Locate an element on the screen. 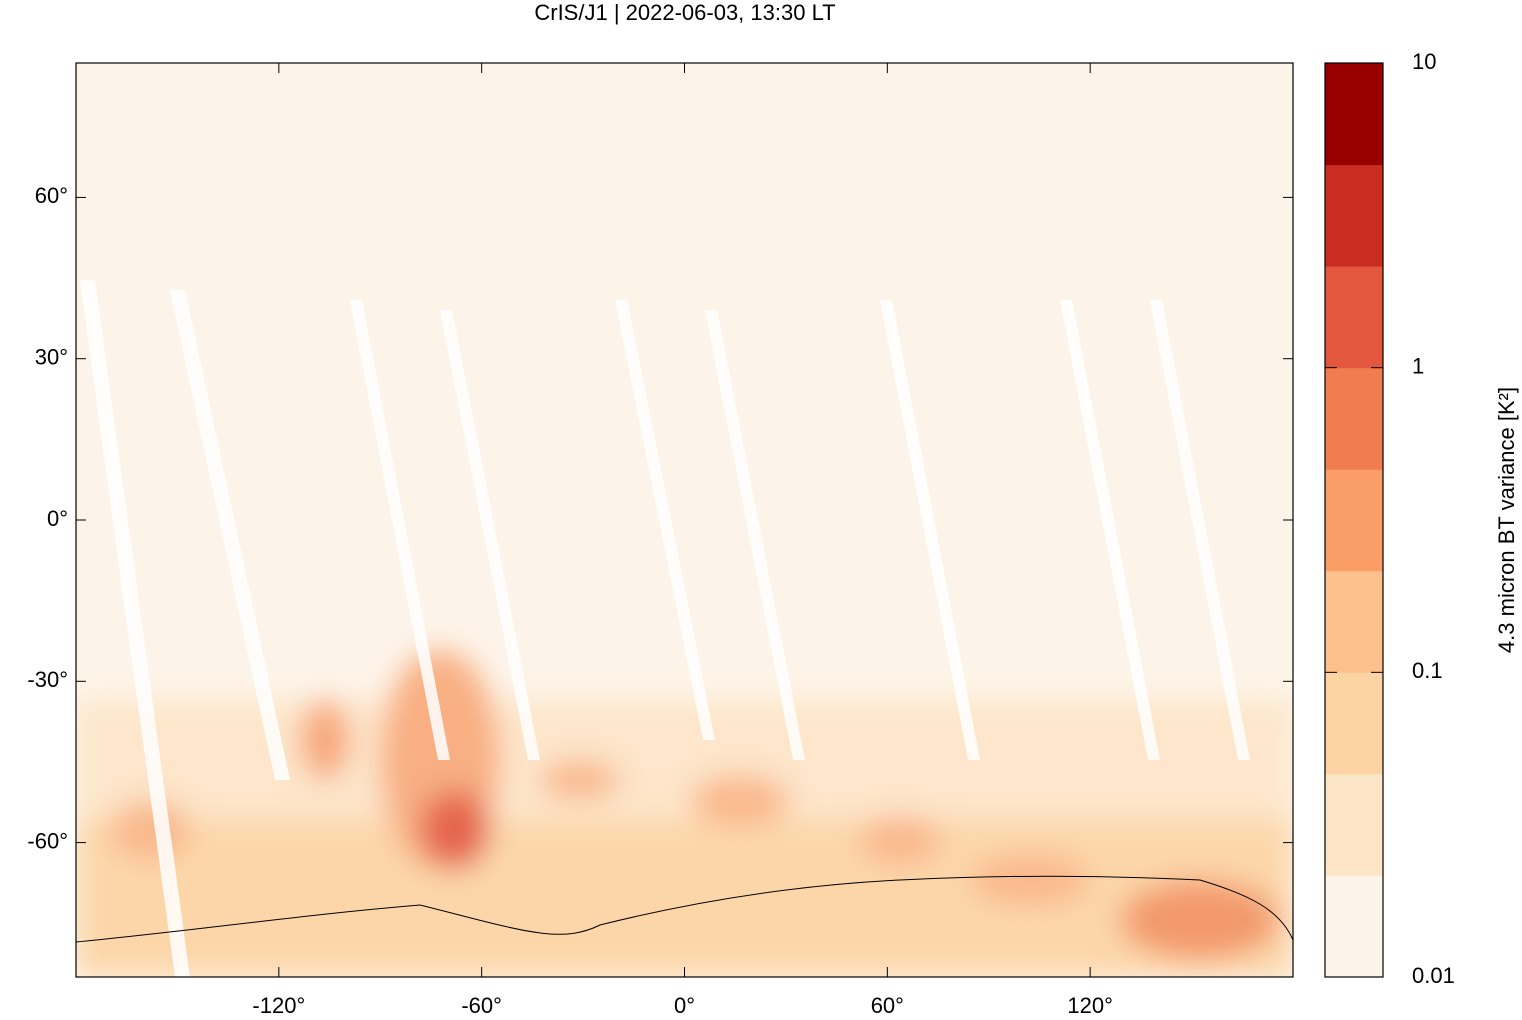 The width and height of the screenshot is (1522, 1020). x-tick-label: 120° is located at coordinates (1090, 1005).